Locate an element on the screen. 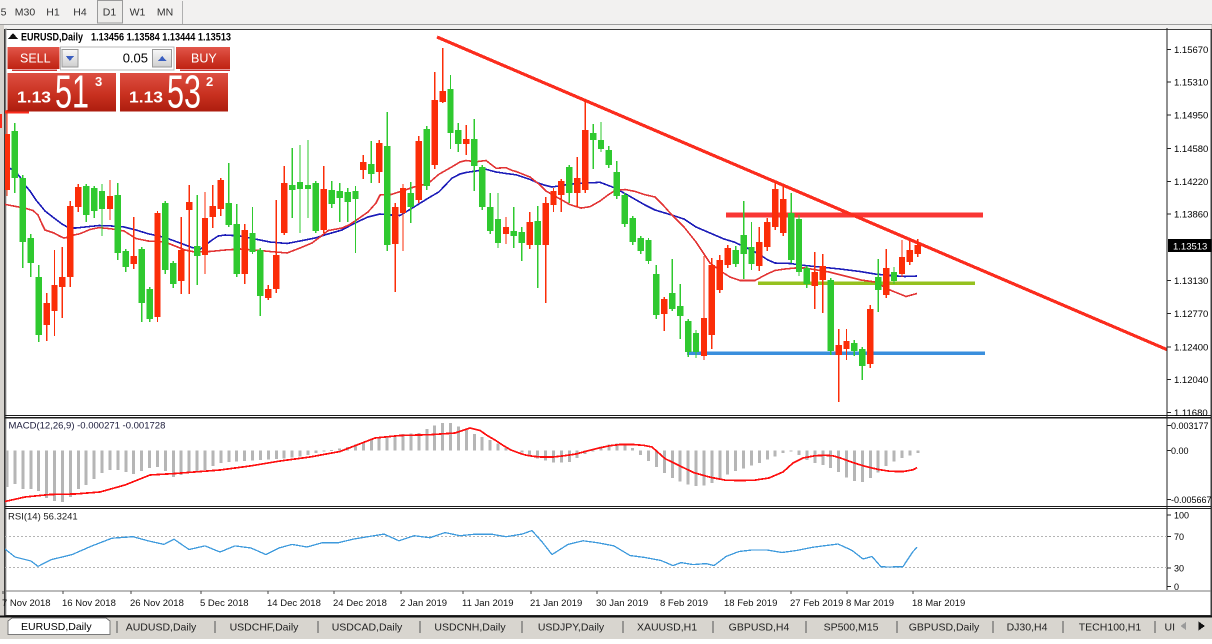 The height and width of the screenshot is (644, 1212). svg-text: 7 Nov 2018 is located at coordinates (26, 603).